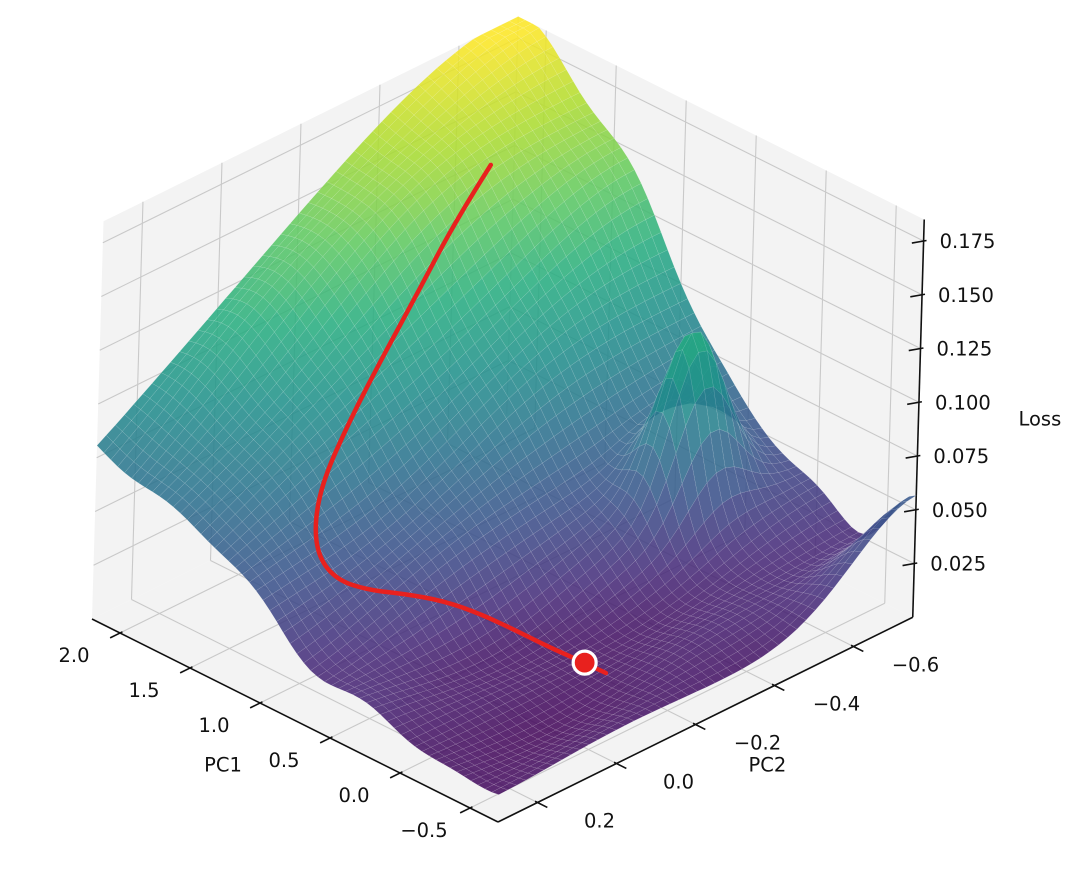  What do you see at coordinates (213, 725) in the screenshot?
I see `x-tick-label: 1.0` at bounding box center [213, 725].